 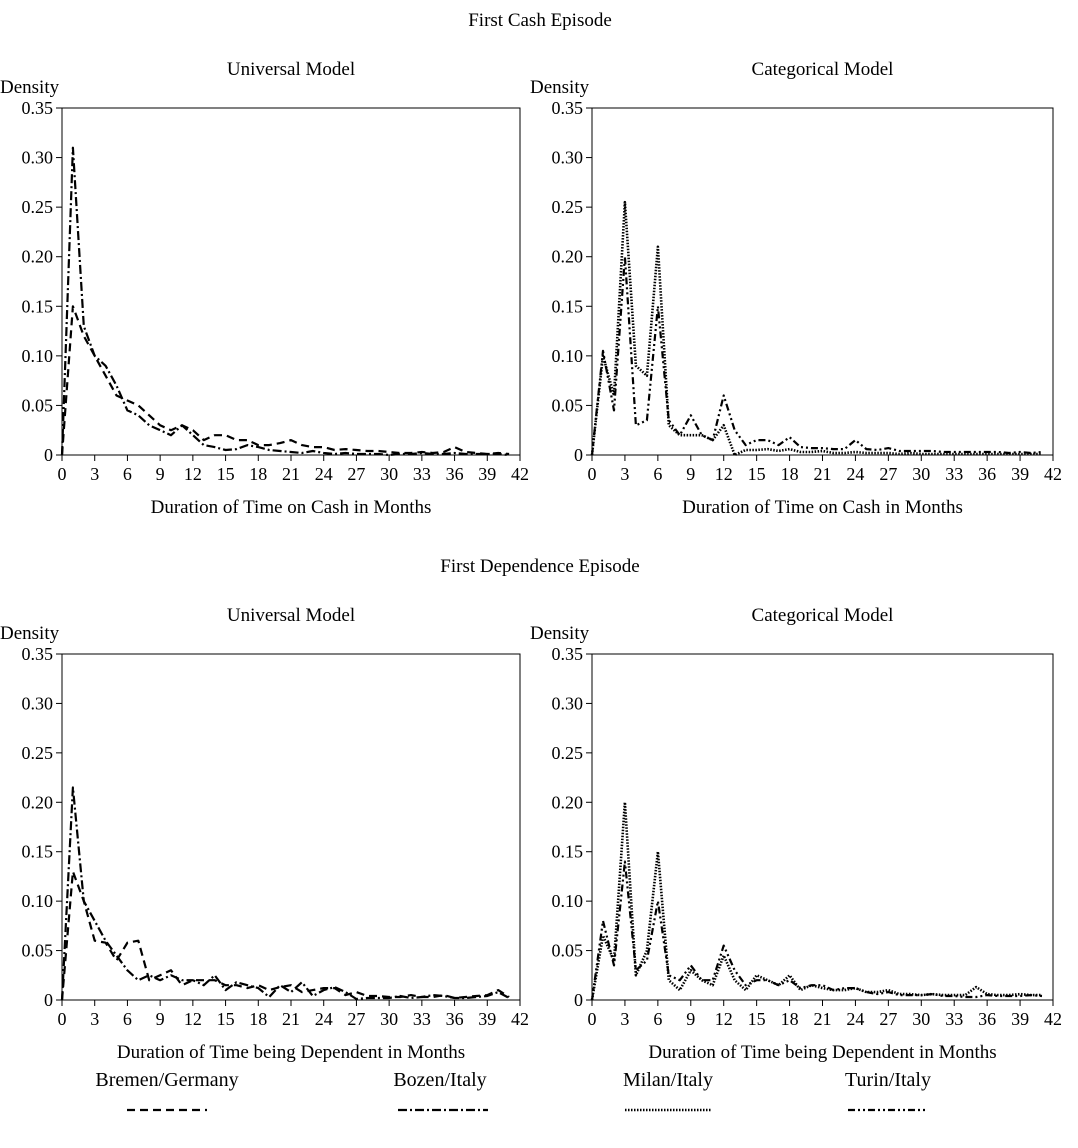 What do you see at coordinates (668, 1080) in the screenshot?
I see `legend-label: Milan/Italy` at bounding box center [668, 1080].